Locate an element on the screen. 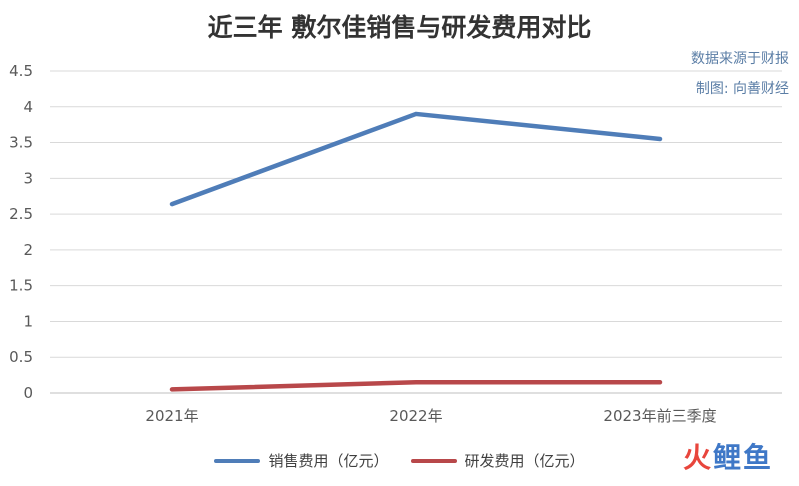  x-tick-label: 2022年 is located at coordinates (415, 416).